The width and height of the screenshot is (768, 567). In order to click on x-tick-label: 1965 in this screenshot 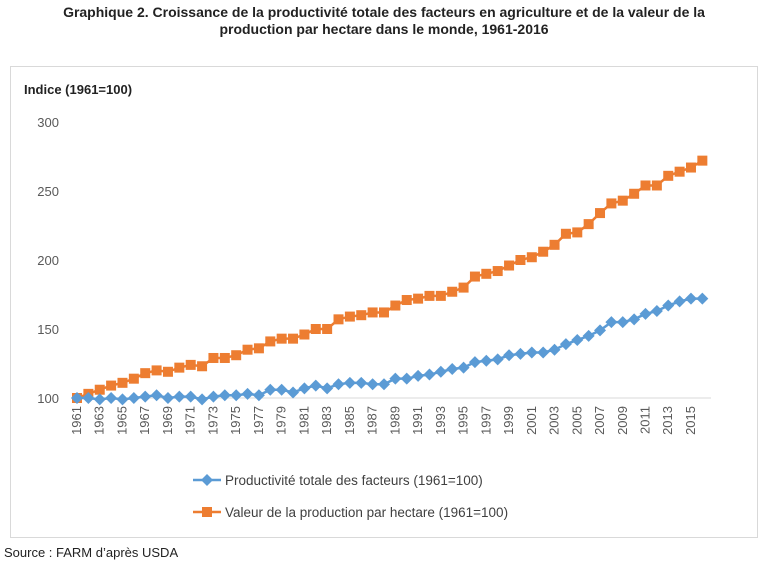, I will do `click(121, 420)`.